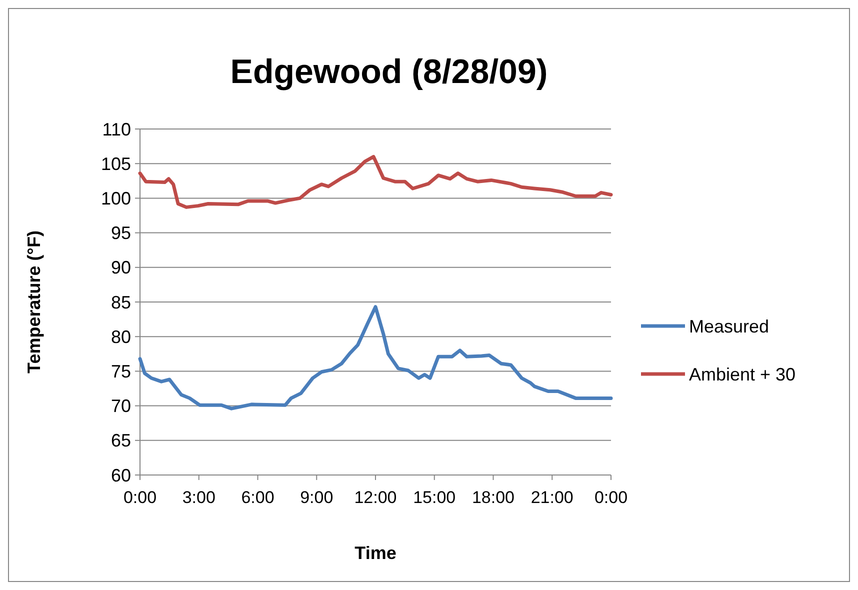  What do you see at coordinates (199, 497) in the screenshot?
I see `x-tick-label: 3:00` at bounding box center [199, 497].